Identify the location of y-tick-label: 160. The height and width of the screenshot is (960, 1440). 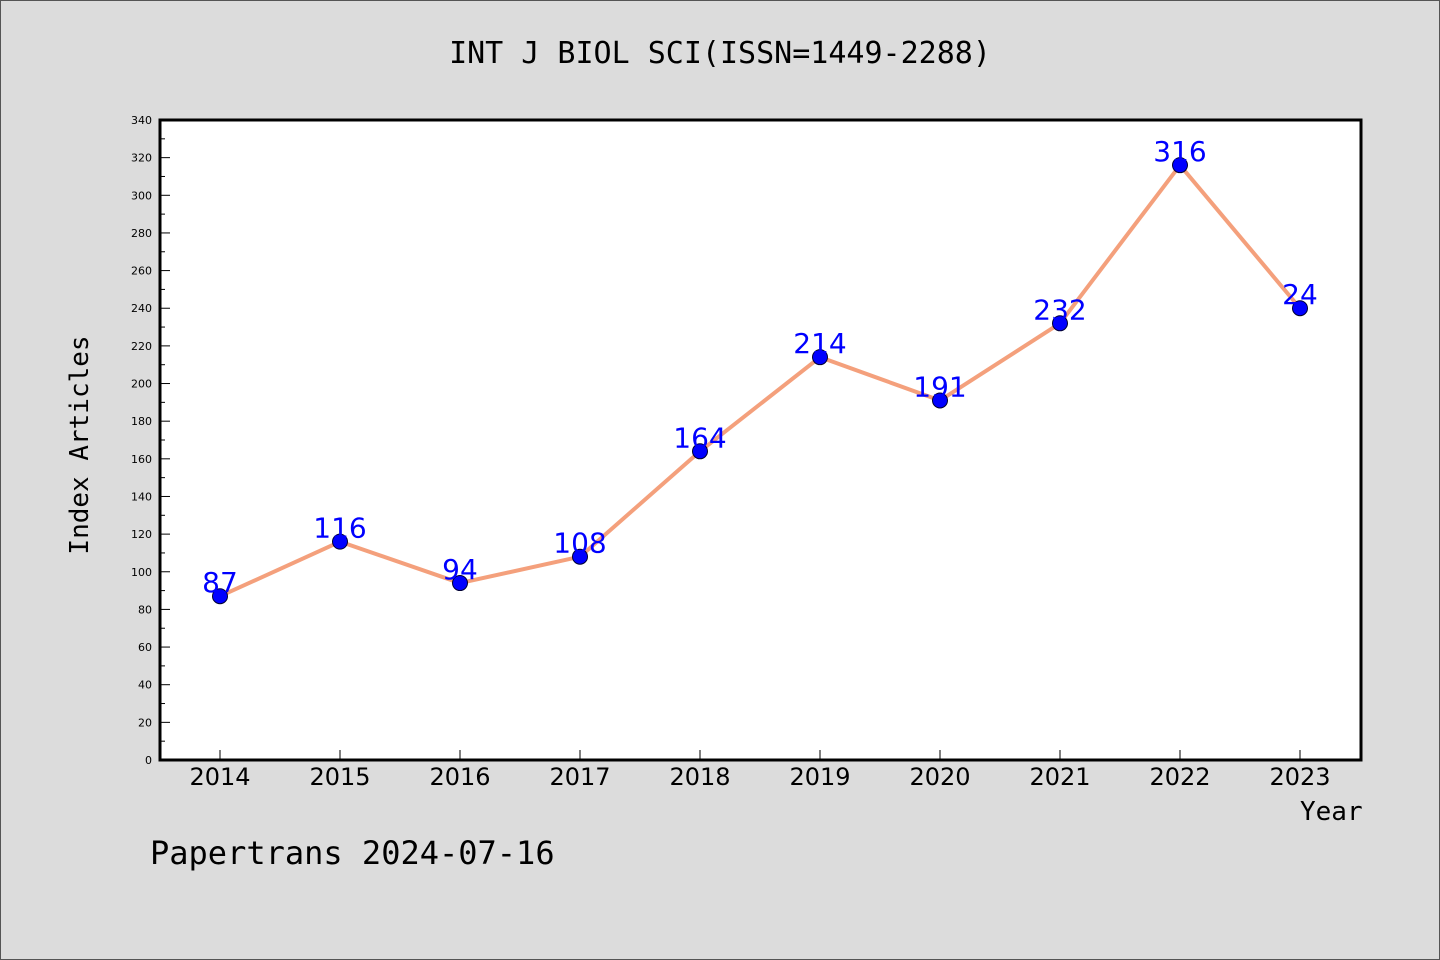
(141, 459).